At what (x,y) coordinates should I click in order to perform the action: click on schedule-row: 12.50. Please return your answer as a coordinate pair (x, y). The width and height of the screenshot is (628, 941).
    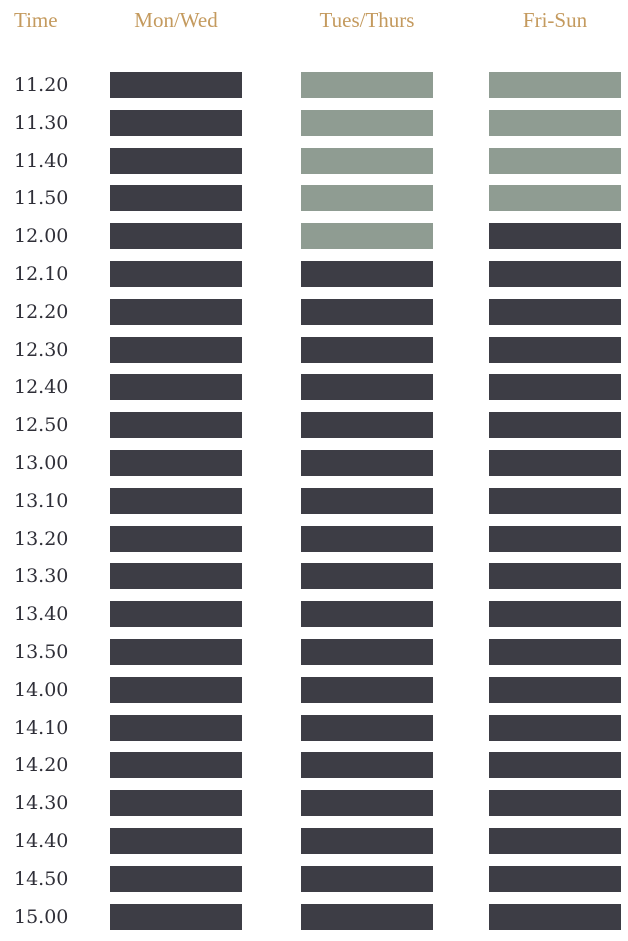
    Looking at the image, I should click on (314, 431).